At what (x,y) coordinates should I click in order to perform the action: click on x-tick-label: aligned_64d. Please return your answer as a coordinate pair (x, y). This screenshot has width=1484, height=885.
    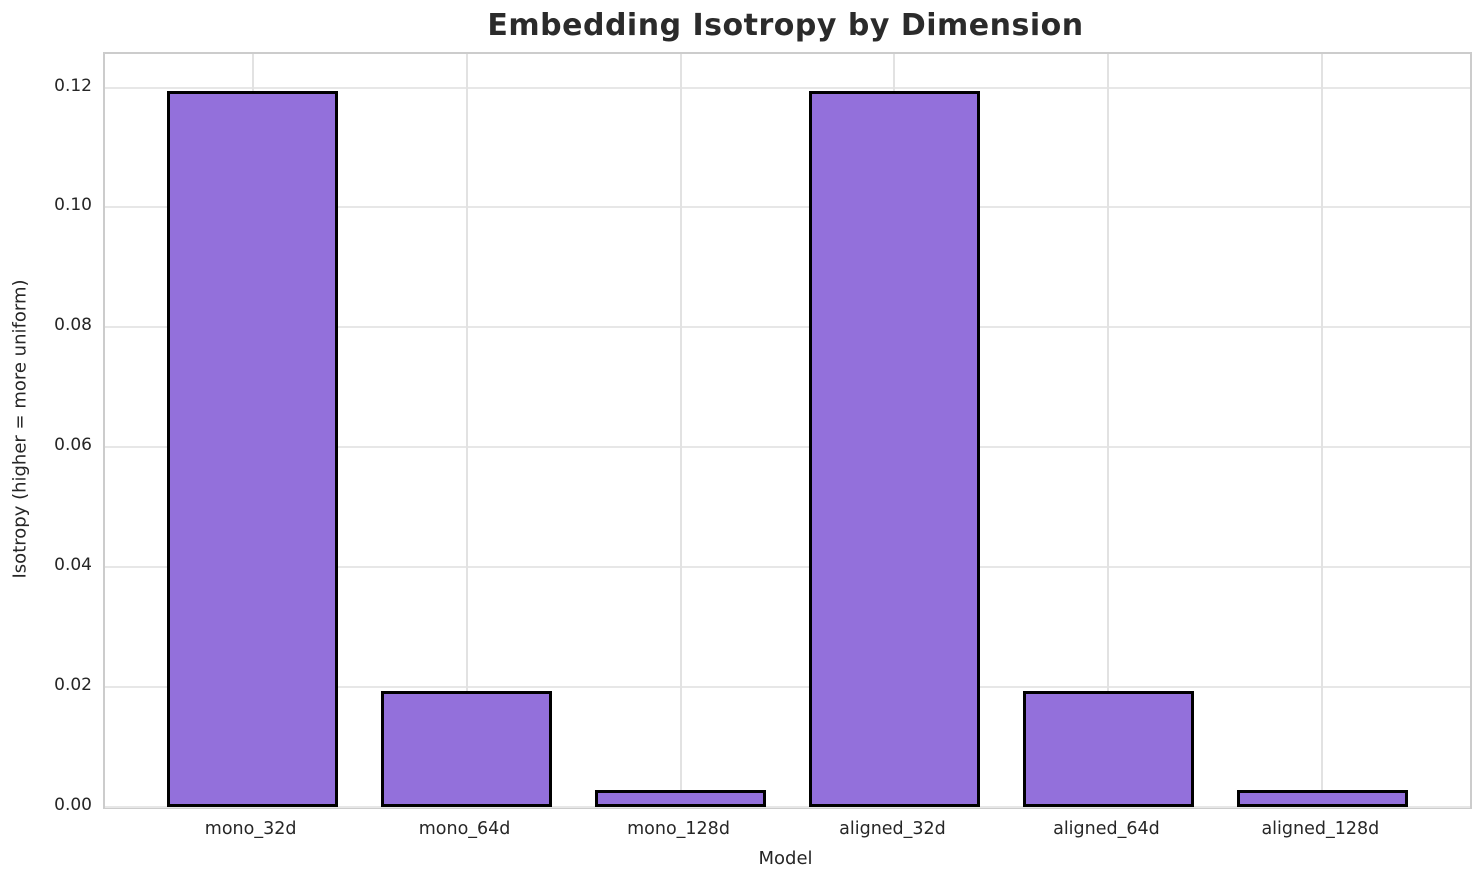
    Looking at the image, I should click on (1106, 829).